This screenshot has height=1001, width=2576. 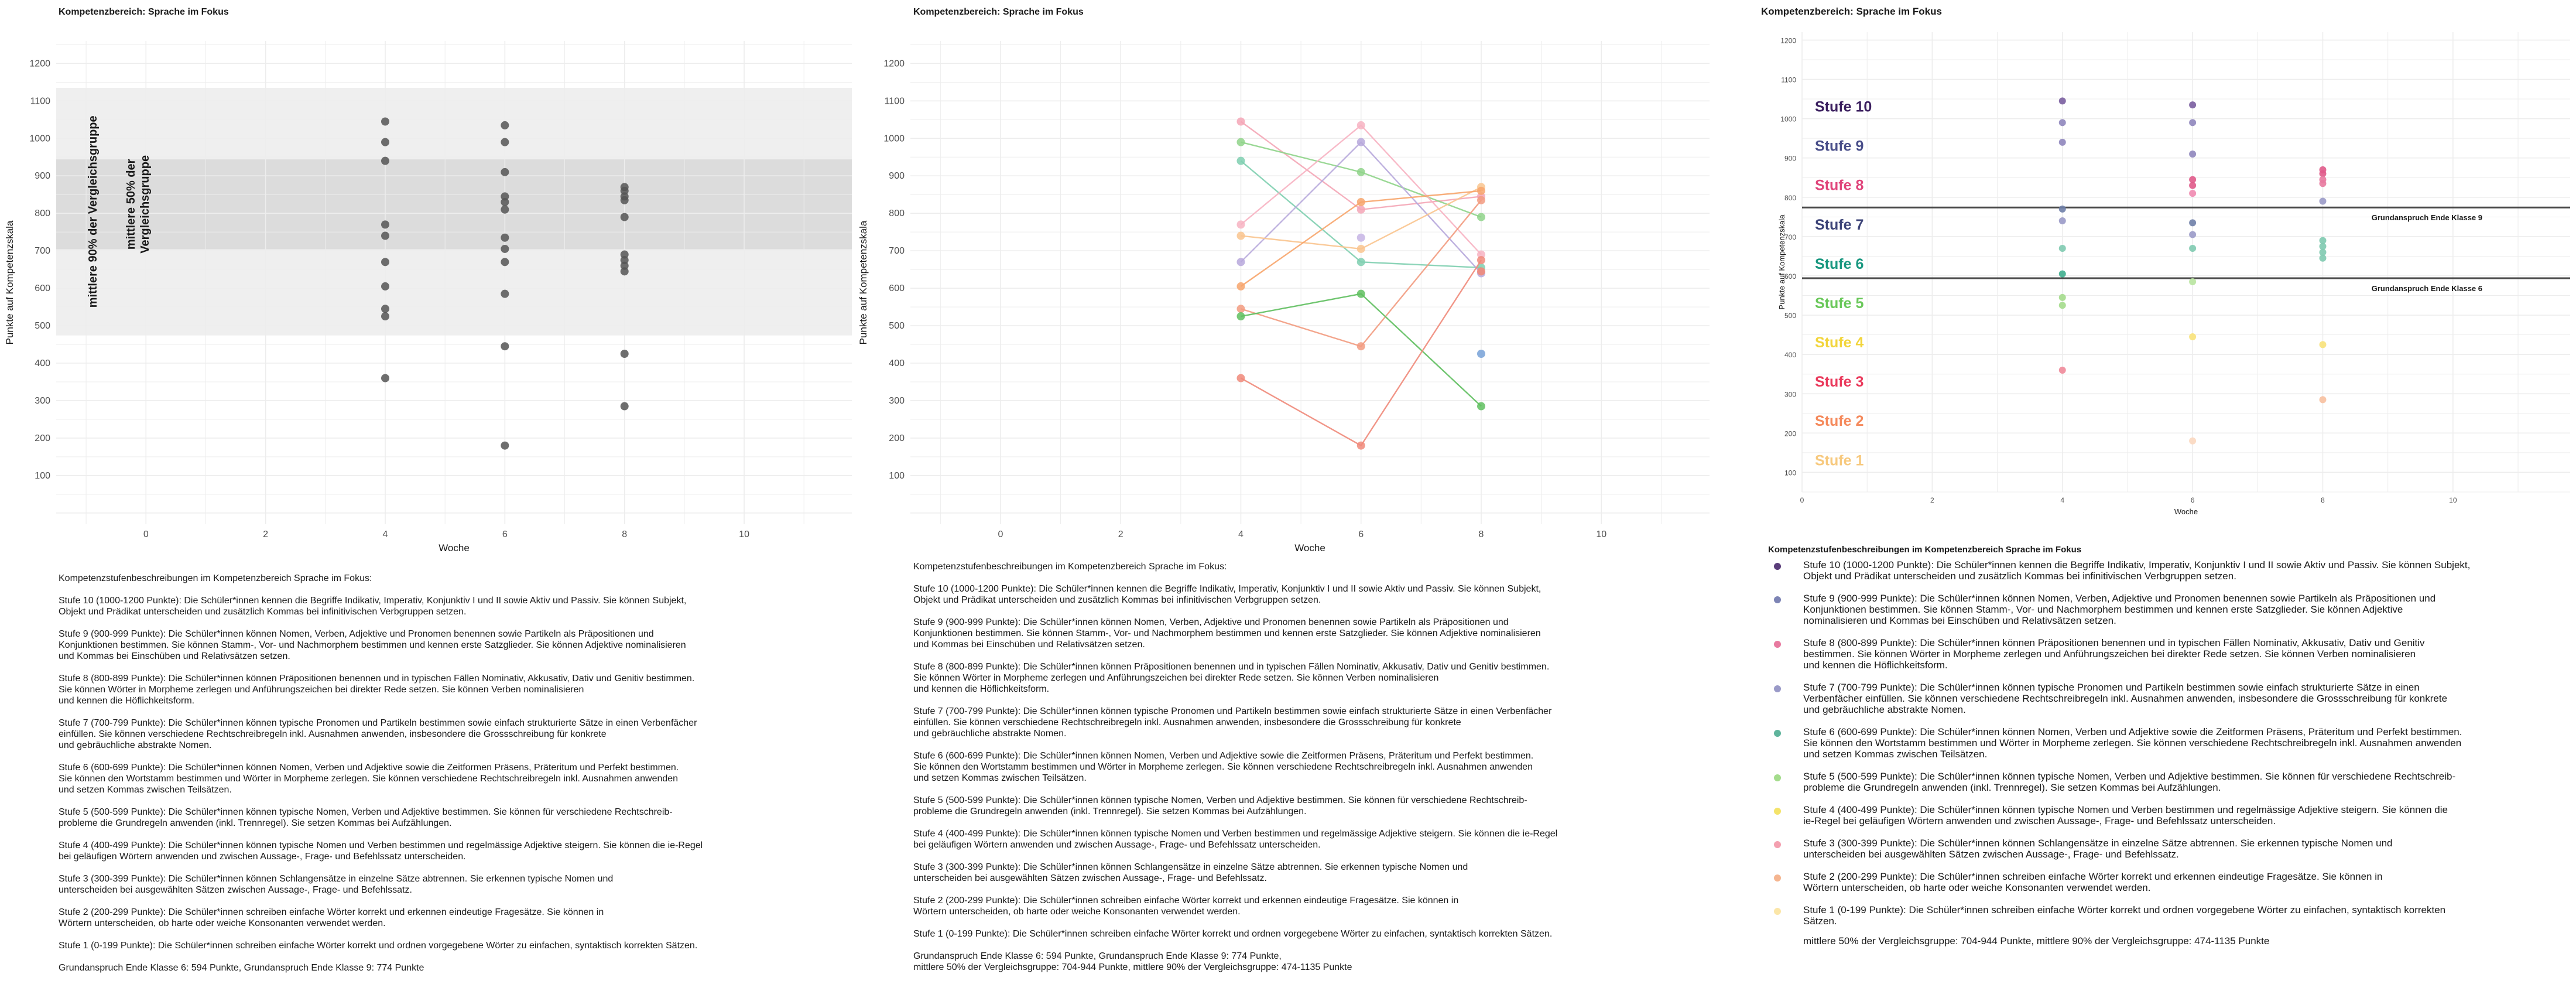 What do you see at coordinates (1839, 185) in the screenshot?
I see `level-label: Stufe 8` at bounding box center [1839, 185].